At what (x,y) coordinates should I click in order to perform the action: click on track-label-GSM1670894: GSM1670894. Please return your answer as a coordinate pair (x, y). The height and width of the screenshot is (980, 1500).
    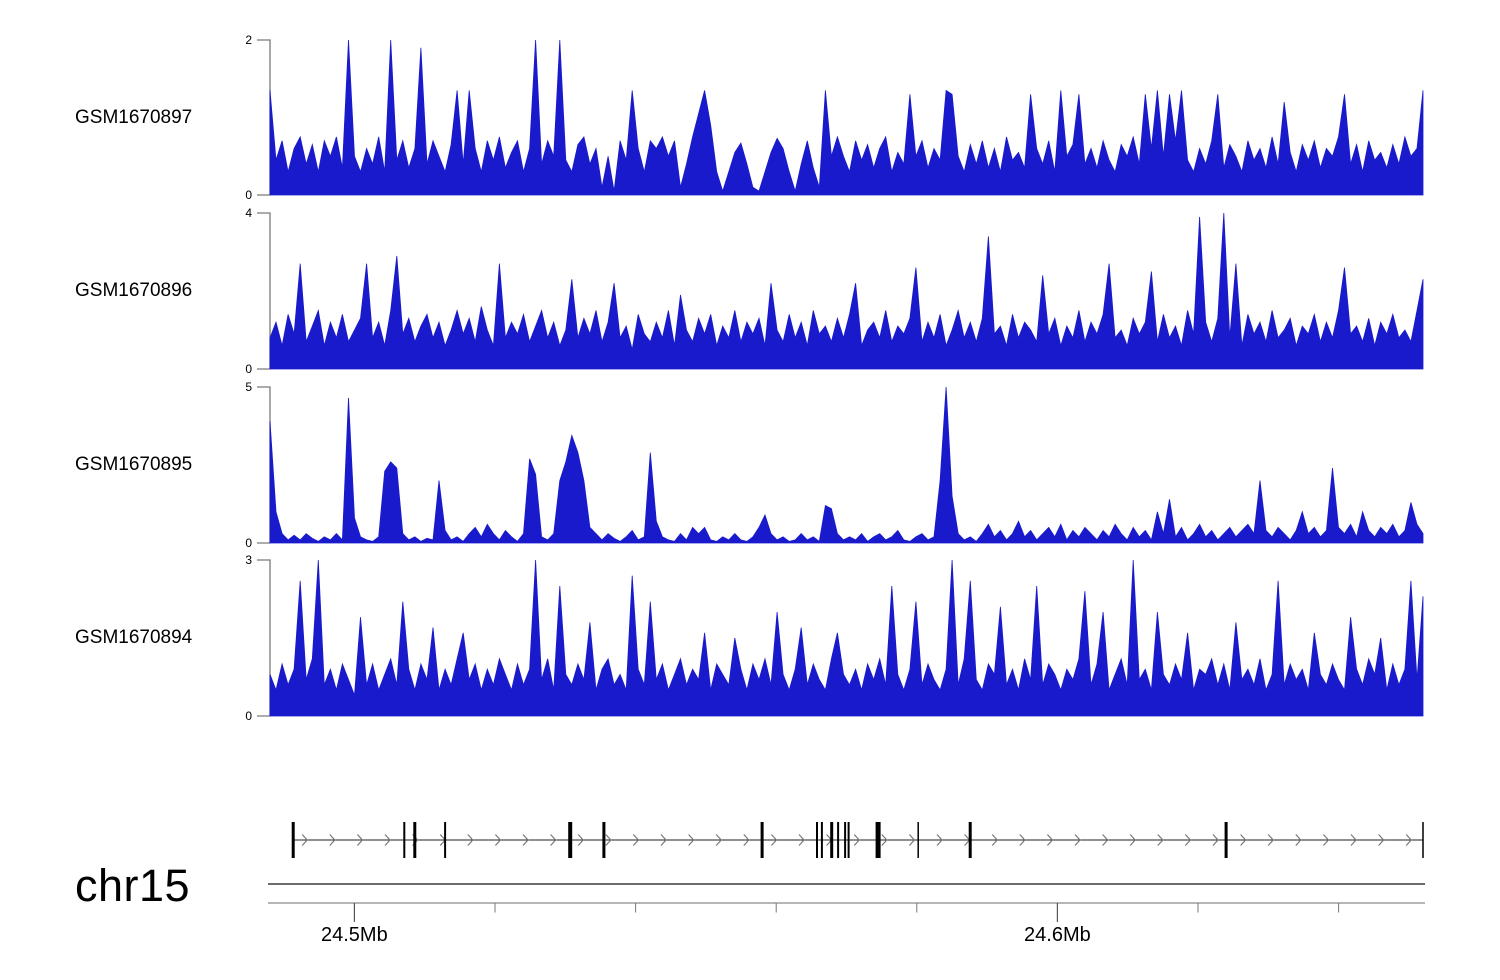
    Looking at the image, I should click on (134, 637).